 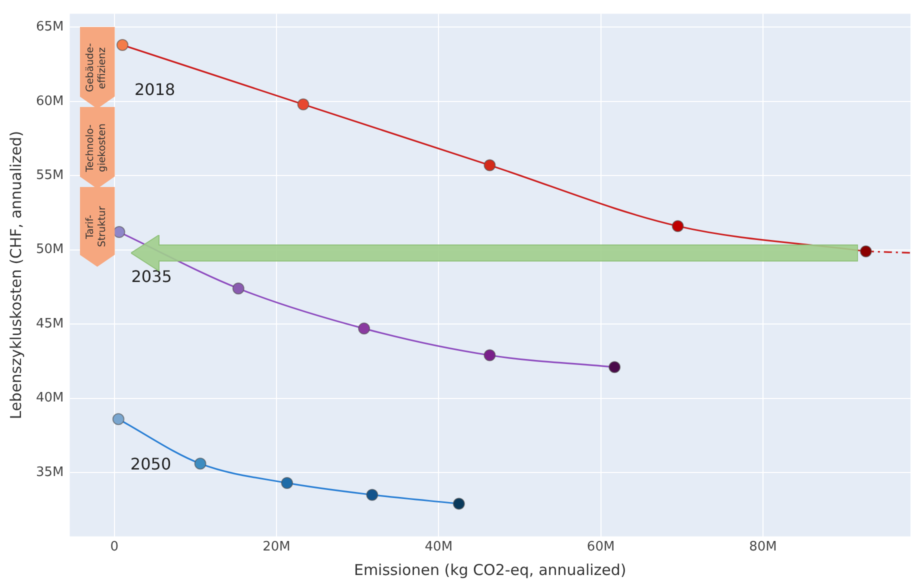 What do you see at coordinates (50, 101) in the screenshot?
I see `y-tick-label: 60M` at bounding box center [50, 101].